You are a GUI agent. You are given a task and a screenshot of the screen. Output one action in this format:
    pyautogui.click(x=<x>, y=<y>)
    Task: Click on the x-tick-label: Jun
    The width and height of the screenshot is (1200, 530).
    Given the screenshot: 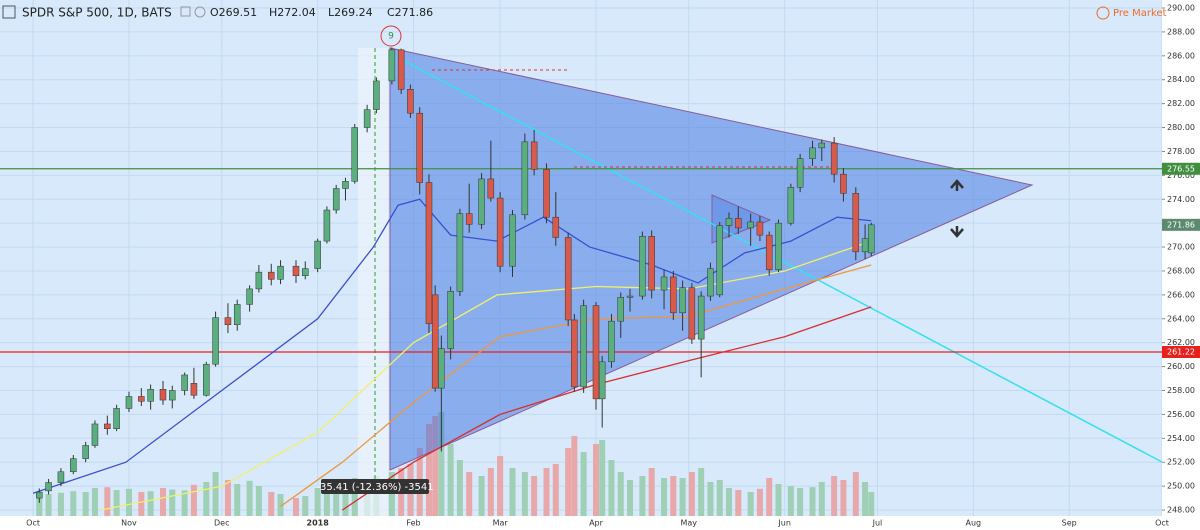 What is the action you would take?
    pyautogui.click(x=784, y=523)
    